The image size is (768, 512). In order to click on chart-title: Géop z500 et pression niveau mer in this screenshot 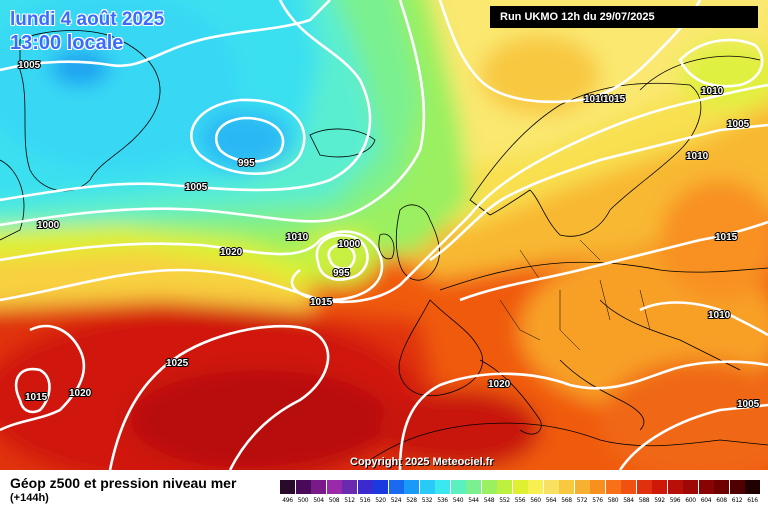, I will do `click(123, 483)`.